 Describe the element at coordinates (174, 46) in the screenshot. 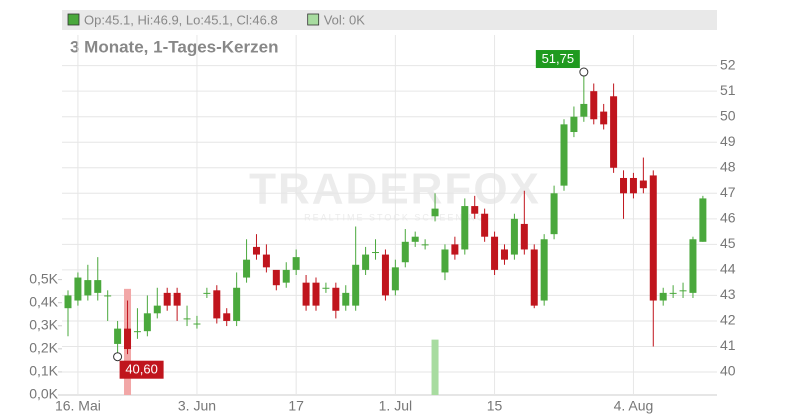

I see `chart-subtitle: 3 Monate, 1-Tages-Kerzen` at that location.